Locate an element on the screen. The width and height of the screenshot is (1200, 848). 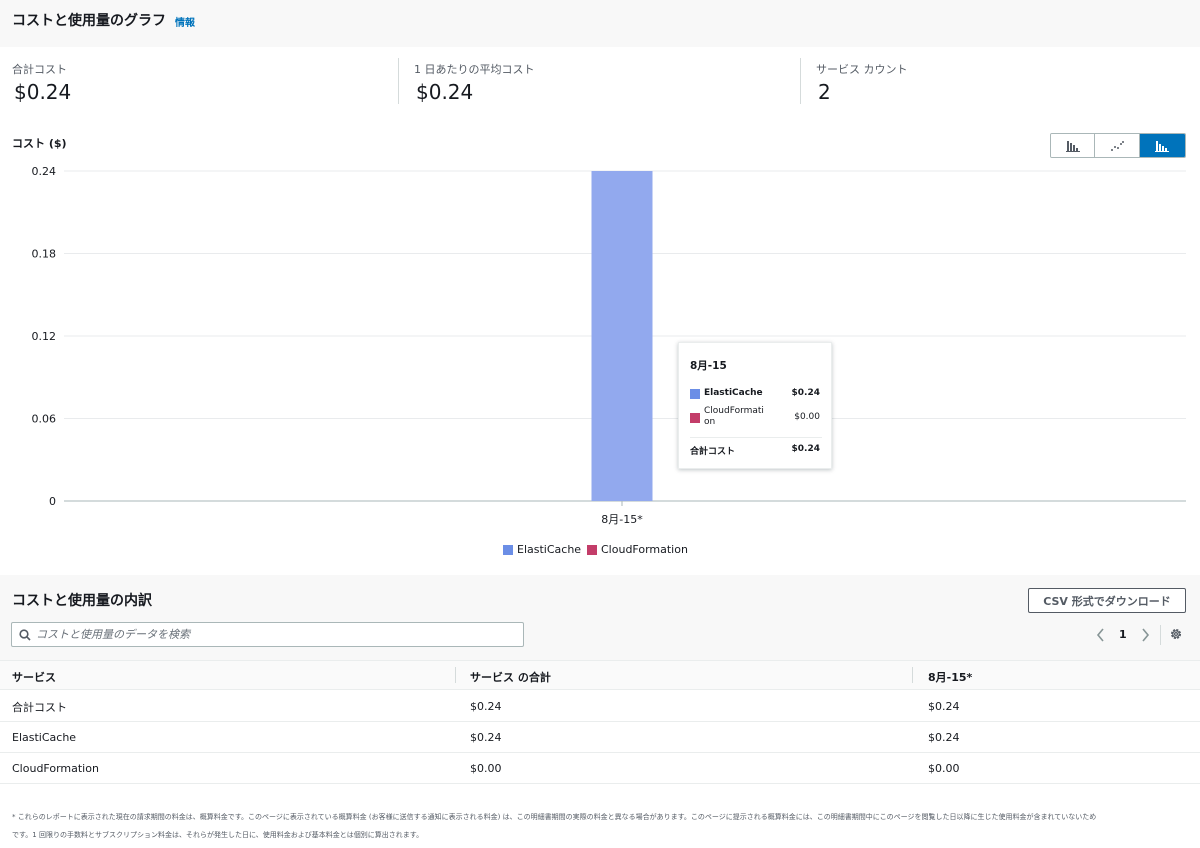
table-cell: ElastiCache is located at coordinates (44, 737).